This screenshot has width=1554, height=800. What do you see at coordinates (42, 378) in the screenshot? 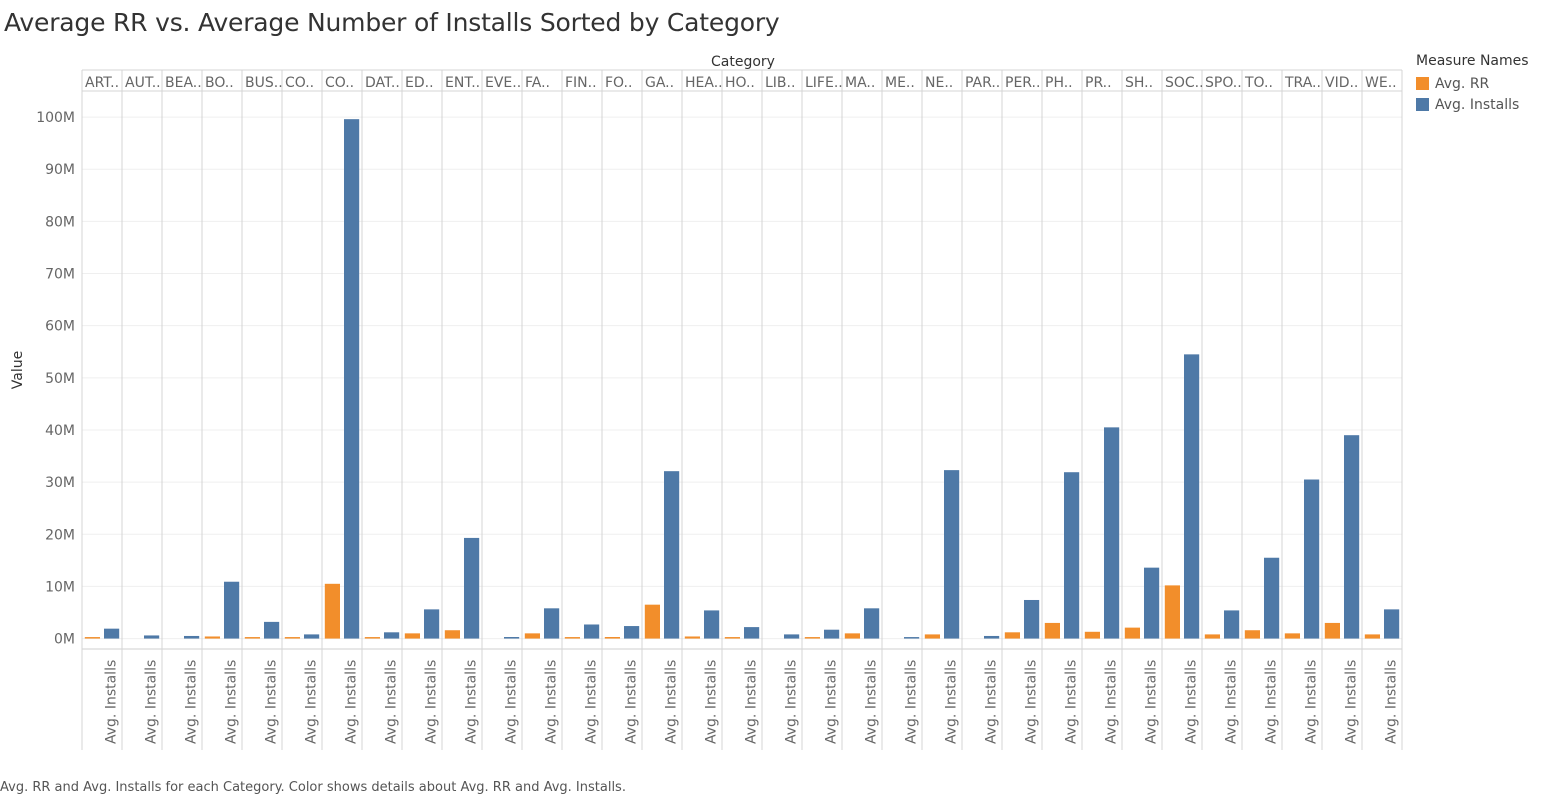
I see `y-axis: 0M 10M 20M 30M 40M 50M 60M 70M 80M 90M 100M Value` at bounding box center [42, 378].